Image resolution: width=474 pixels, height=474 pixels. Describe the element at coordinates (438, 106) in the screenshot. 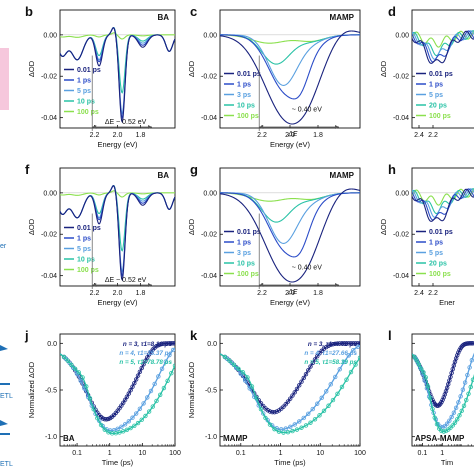

I see `legend-entry: 20 ps` at that location.